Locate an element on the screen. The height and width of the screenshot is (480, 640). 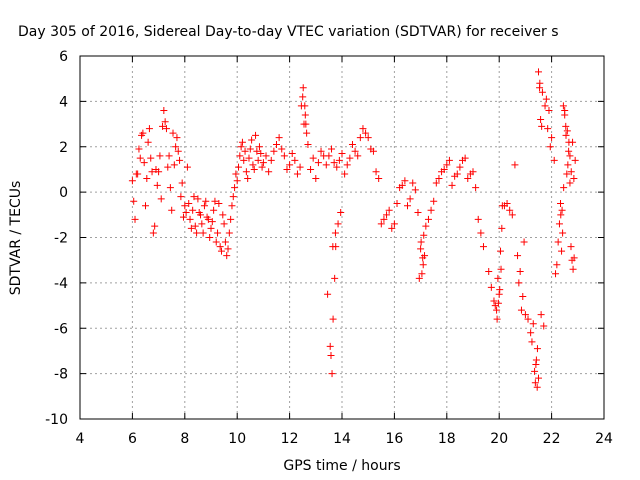
y-tick-label: 4 is located at coordinates (63, 102).